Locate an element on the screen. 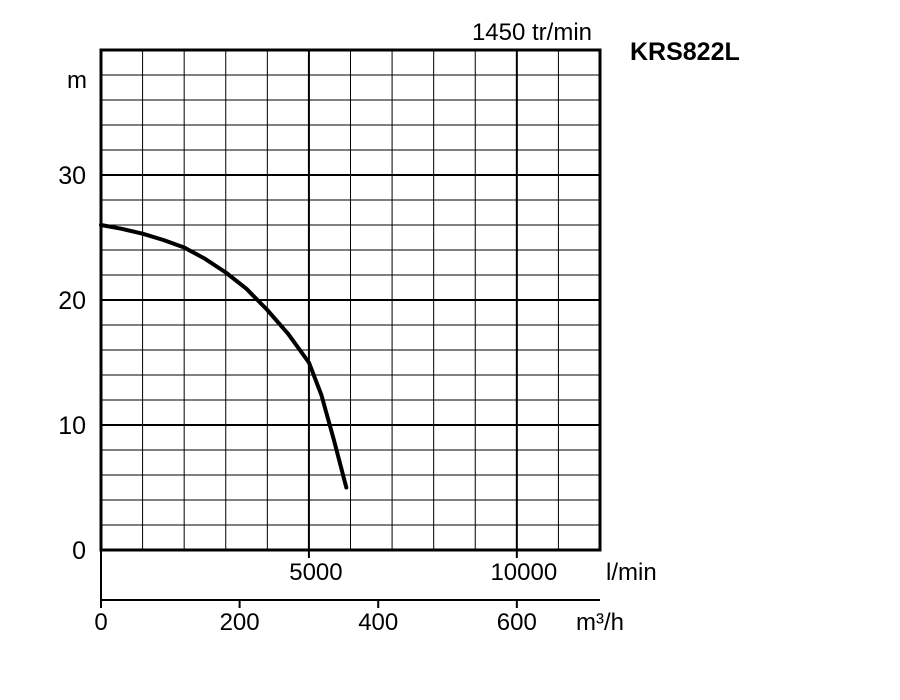  x2-tick-label: 400 is located at coordinates (378, 622).